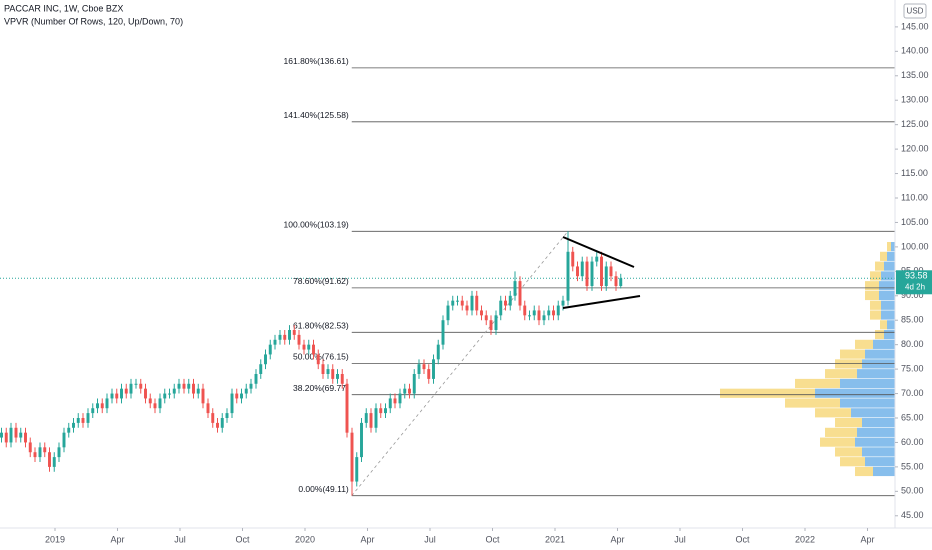  What do you see at coordinates (305, 539) in the screenshot?
I see `x-tick-label: 2020` at bounding box center [305, 539].